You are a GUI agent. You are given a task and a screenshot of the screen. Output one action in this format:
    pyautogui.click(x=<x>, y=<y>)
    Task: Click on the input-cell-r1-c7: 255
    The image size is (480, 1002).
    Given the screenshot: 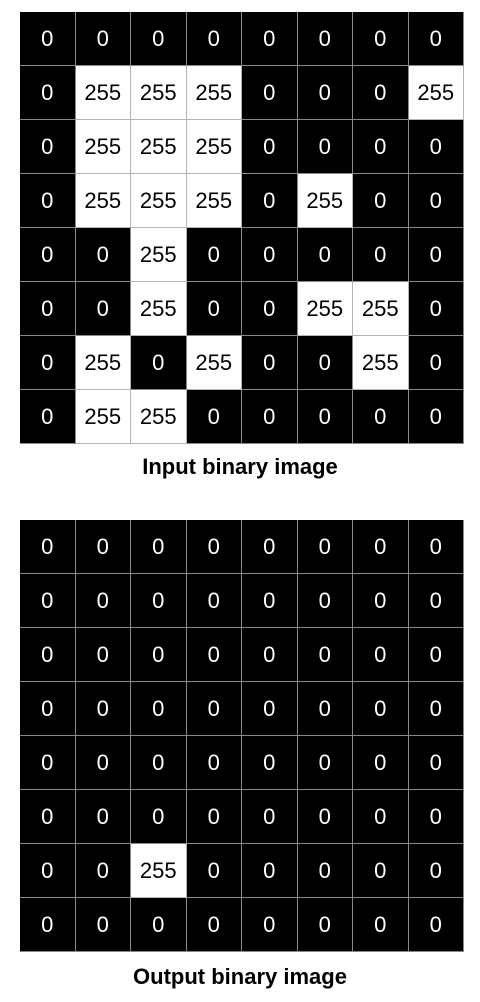 What is the action you would take?
    pyautogui.click(x=436, y=93)
    